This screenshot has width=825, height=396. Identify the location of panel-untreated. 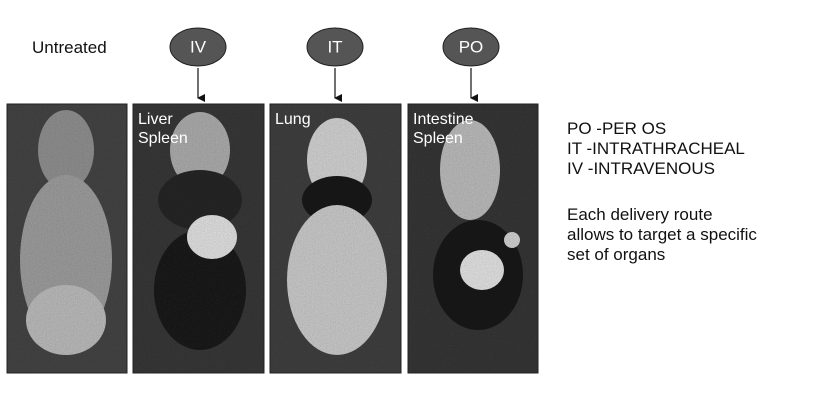
(67, 238).